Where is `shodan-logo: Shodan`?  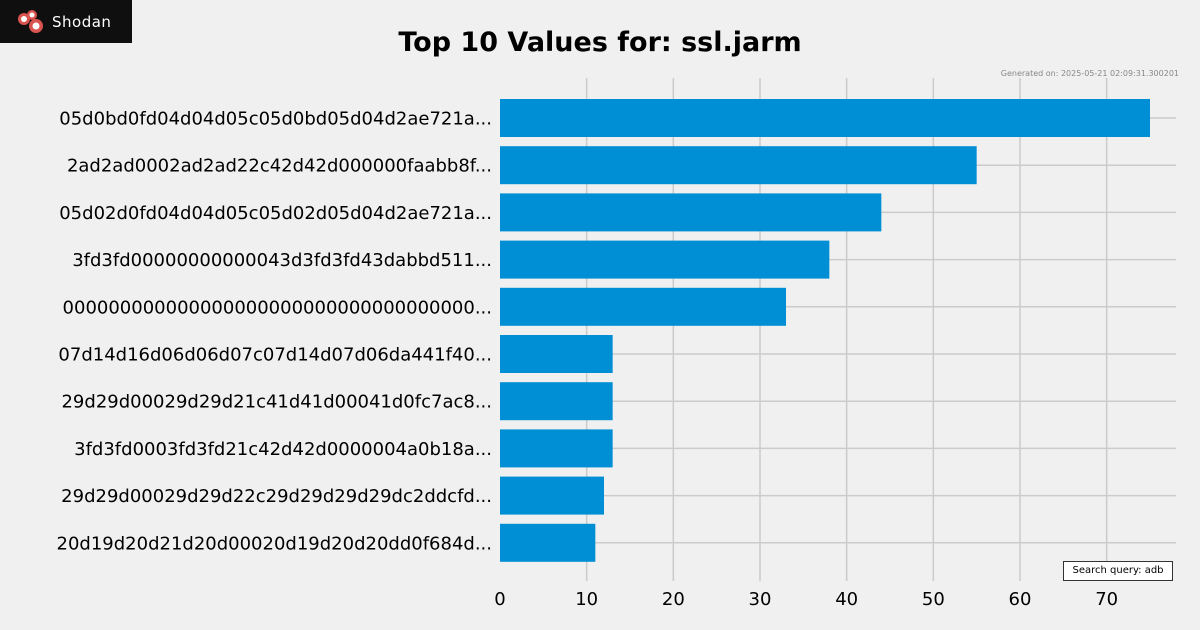
shodan-logo: Shodan is located at coordinates (66, 21).